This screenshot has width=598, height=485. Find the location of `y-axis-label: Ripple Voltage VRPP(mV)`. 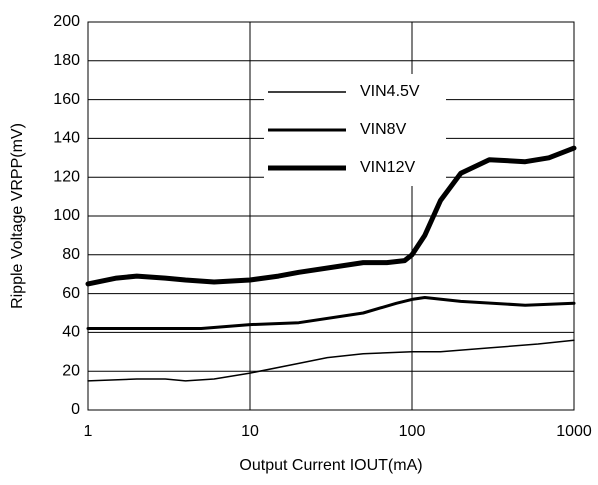

y-axis-label: Ripple Voltage VRPP(mV) is located at coordinates (17, 216).